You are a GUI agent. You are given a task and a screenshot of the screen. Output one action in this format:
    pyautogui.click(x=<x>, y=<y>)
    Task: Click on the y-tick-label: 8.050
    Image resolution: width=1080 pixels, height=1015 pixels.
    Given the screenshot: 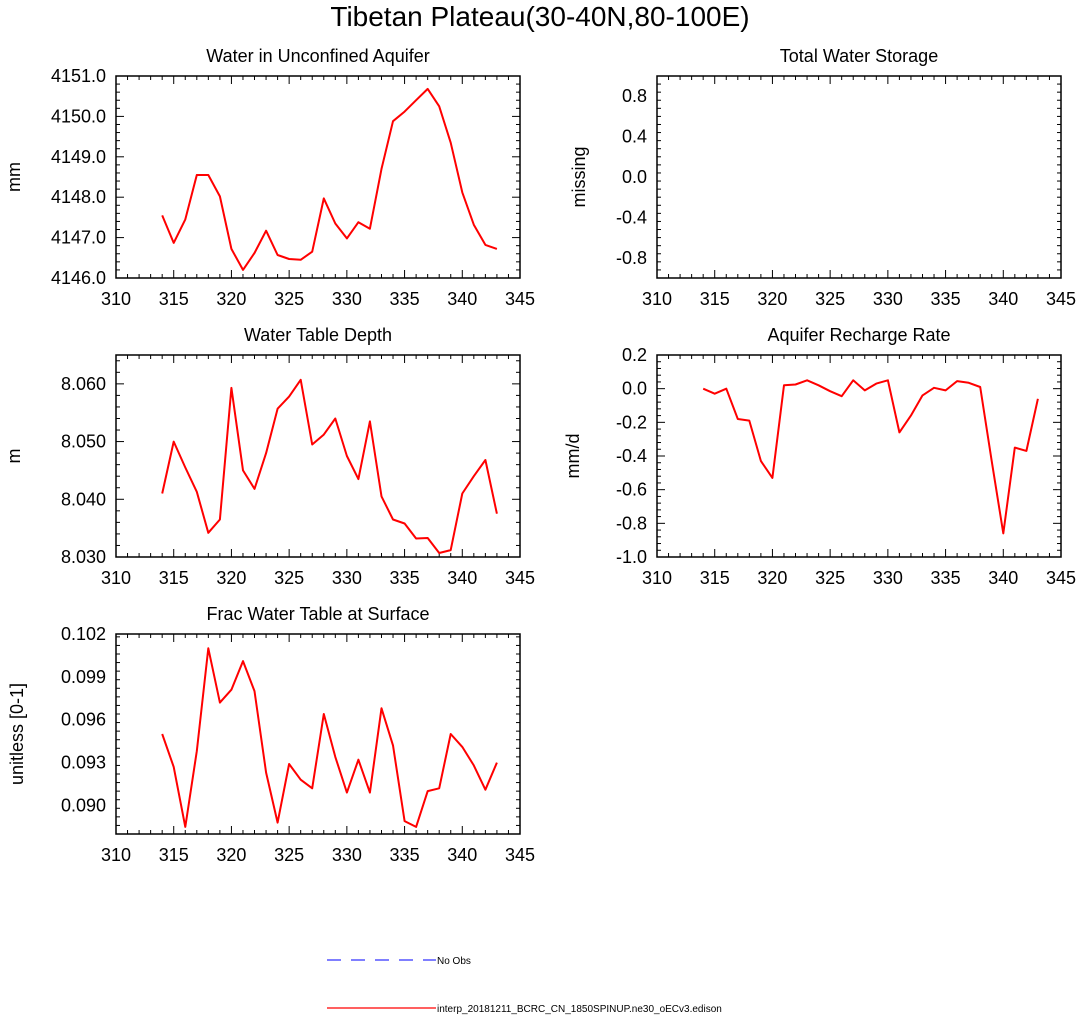 What is the action you would take?
    pyautogui.click(x=83, y=442)
    